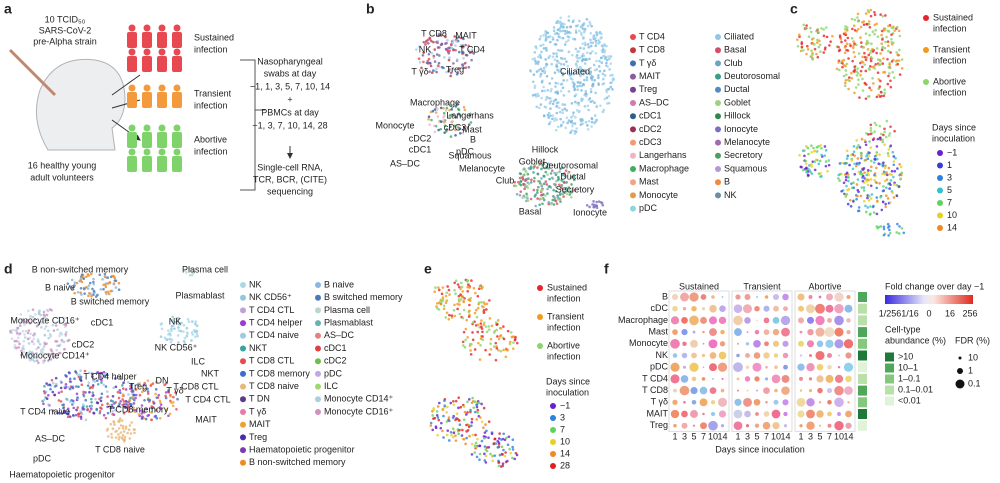 The width and height of the screenshot is (1000, 483). Describe the element at coordinates (565, 441) in the screenshot. I see `legend-label: 10` at that location.